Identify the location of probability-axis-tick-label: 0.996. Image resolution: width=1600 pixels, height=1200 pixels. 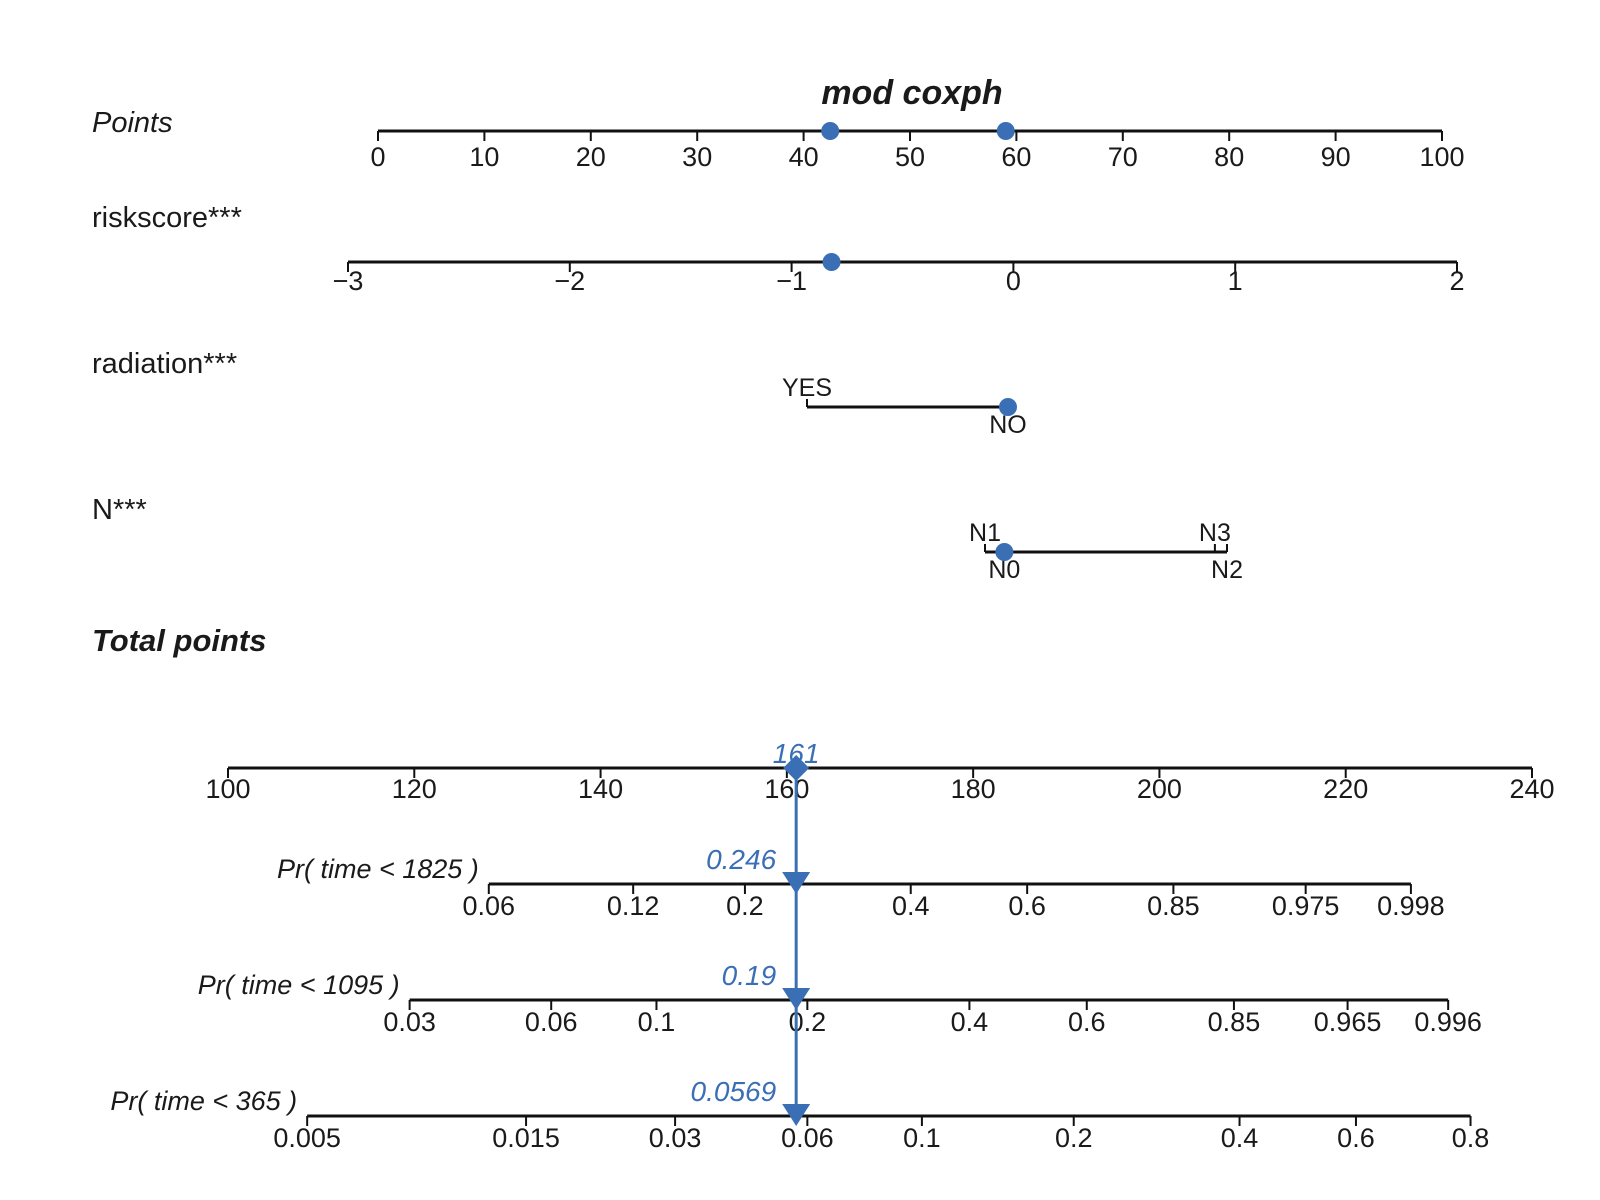
(1448, 1022).